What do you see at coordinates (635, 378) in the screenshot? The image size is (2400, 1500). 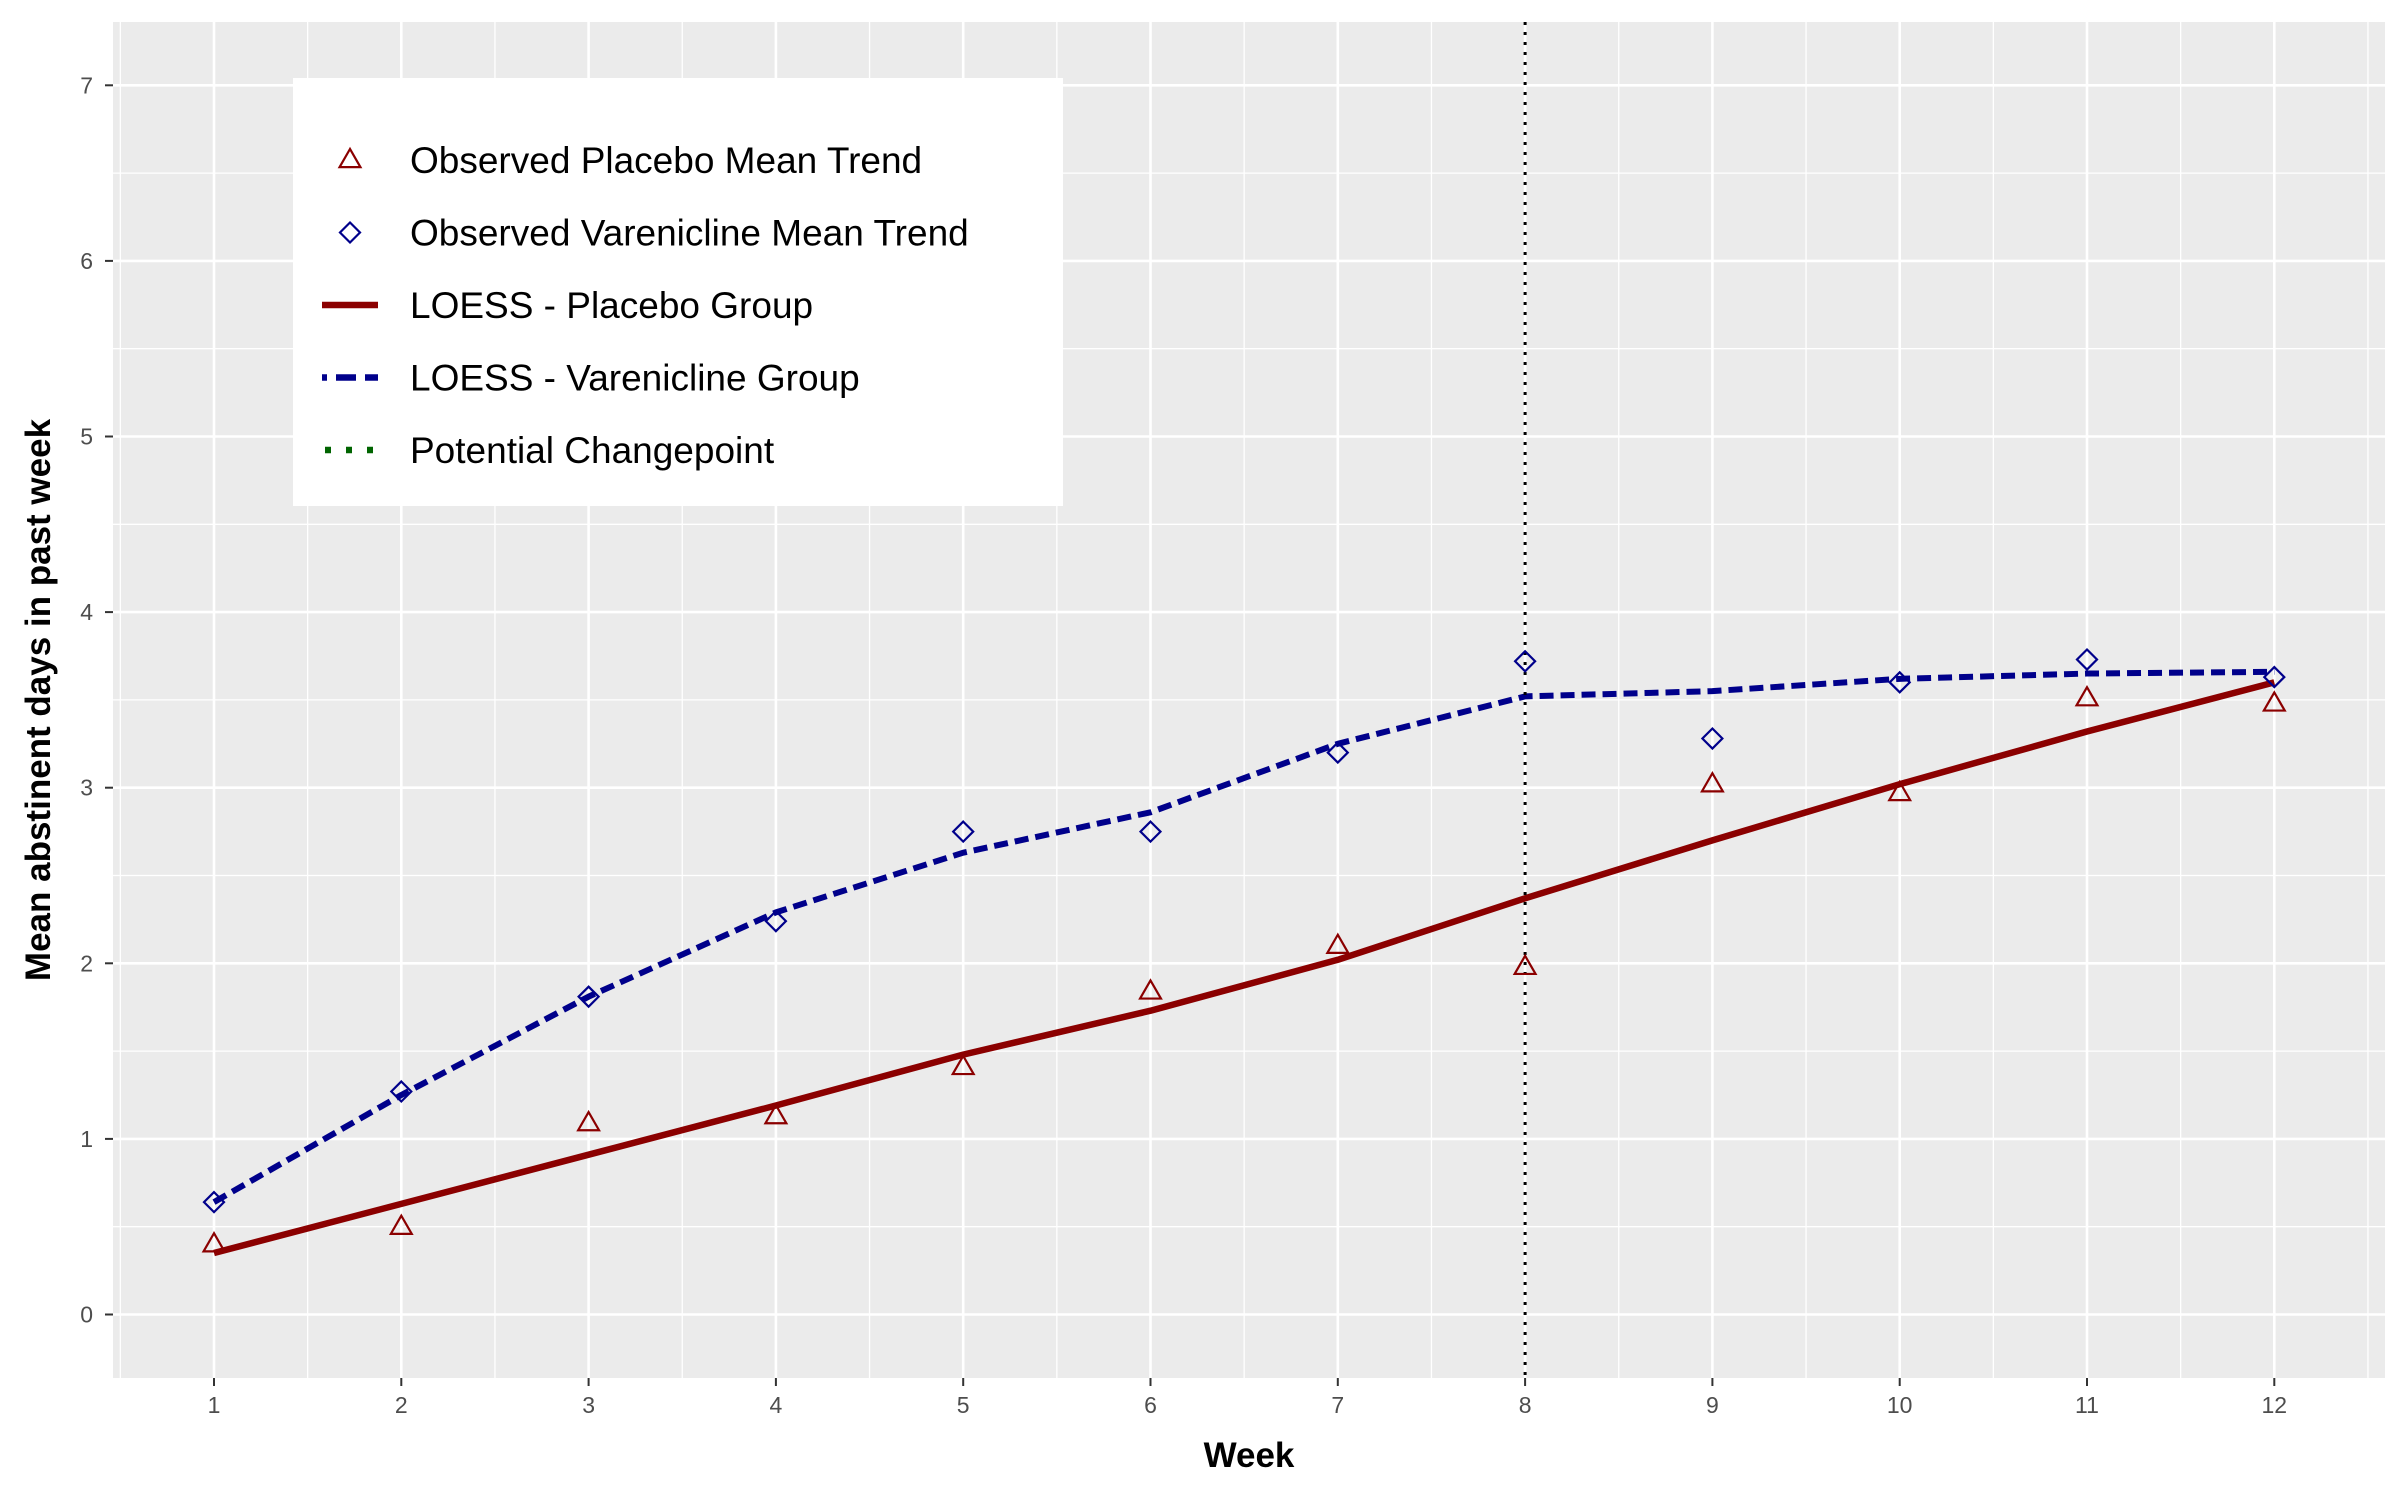 I see `legend-label: LOESS - Varenicline Group` at bounding box center [635, 378].